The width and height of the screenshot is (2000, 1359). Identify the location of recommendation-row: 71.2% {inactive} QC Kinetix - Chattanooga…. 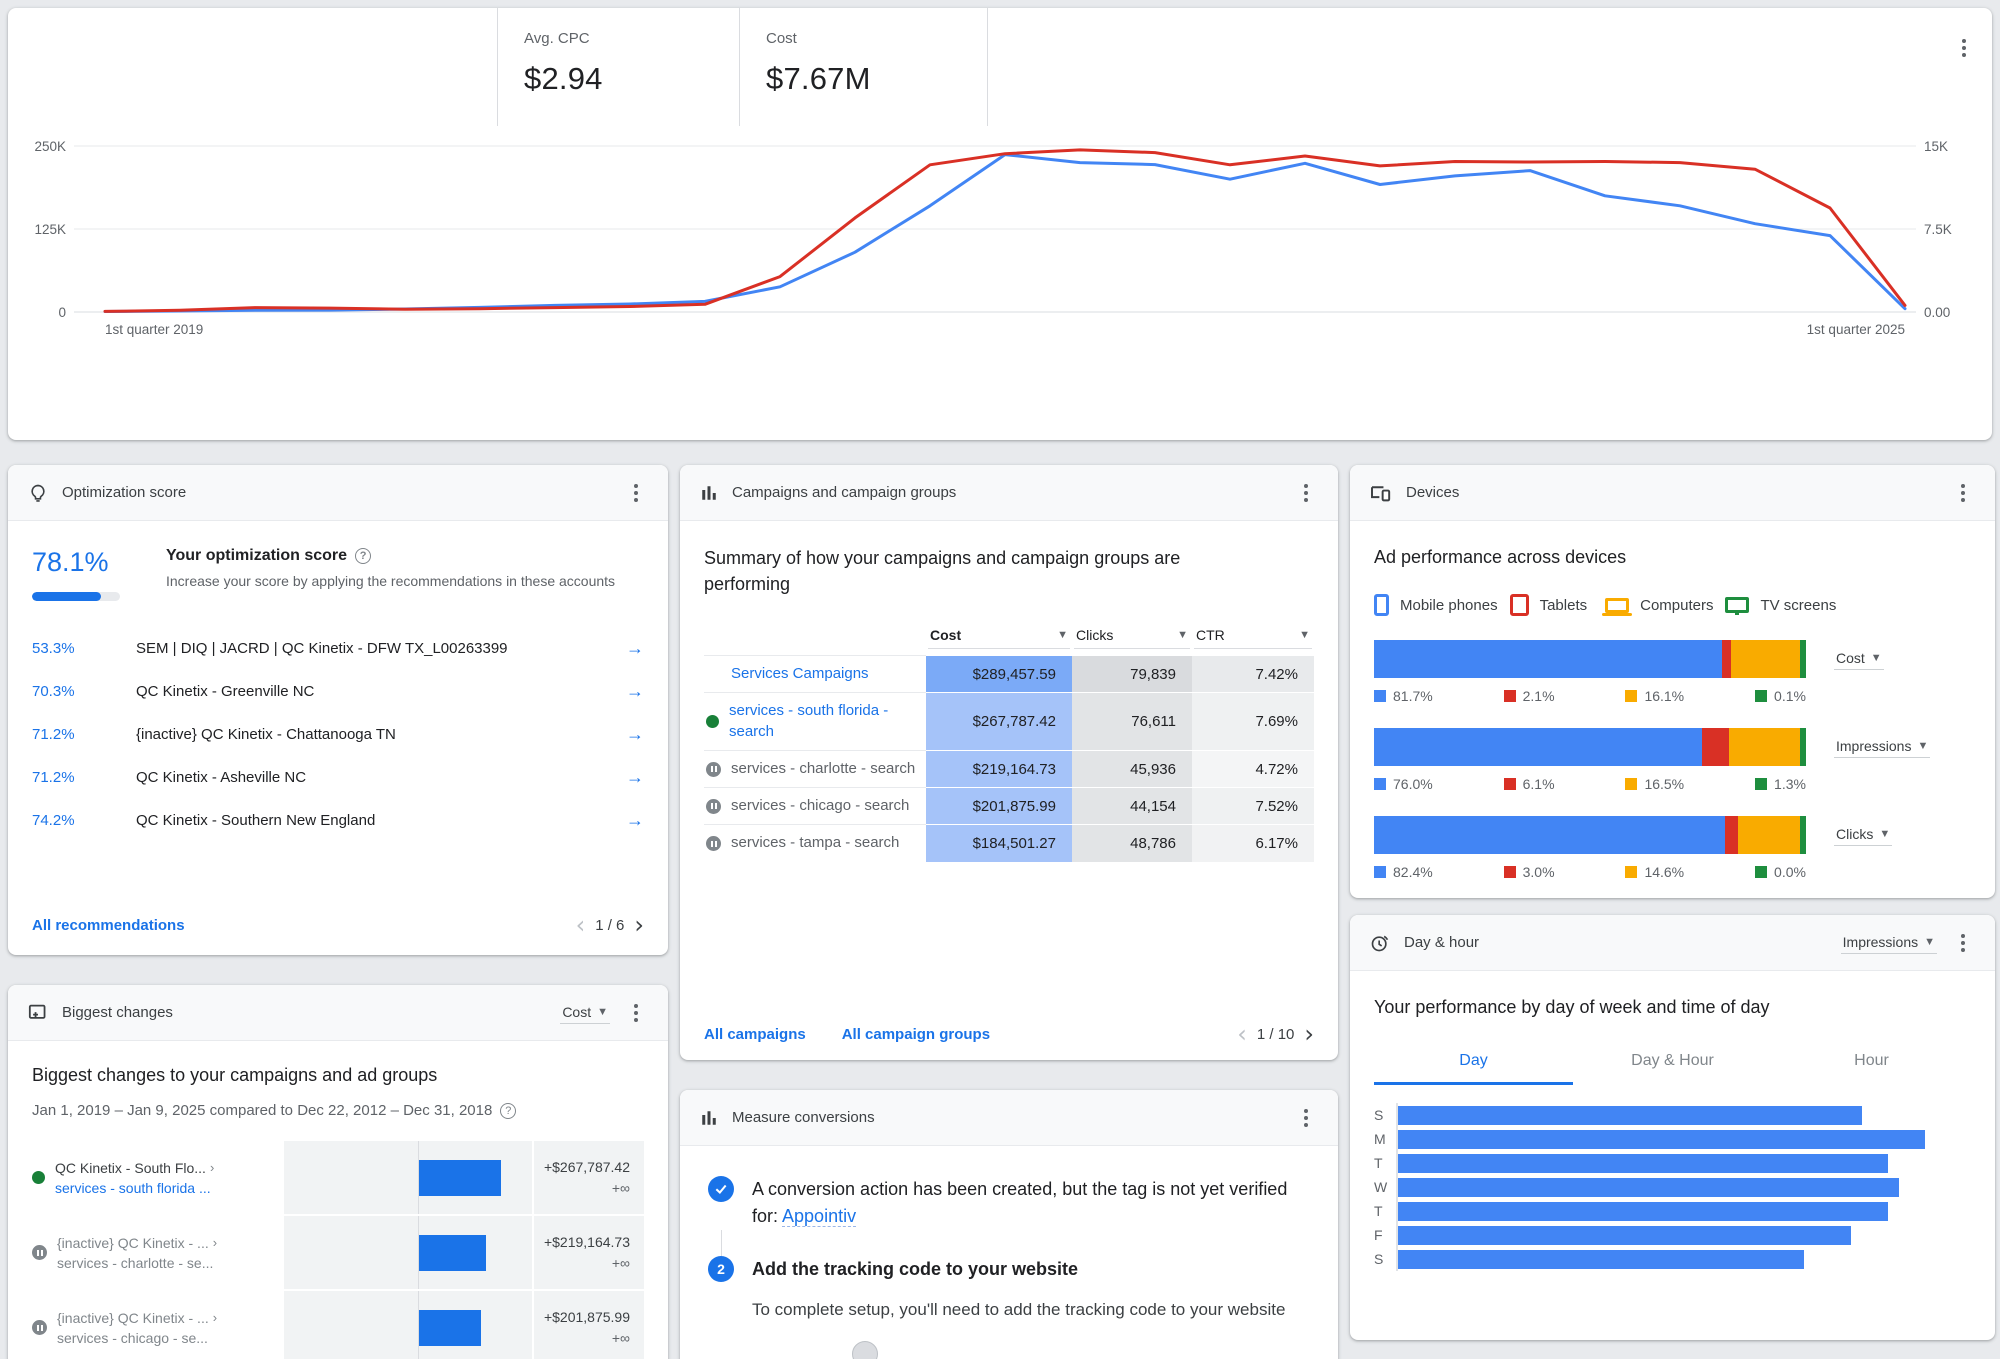
(338, 734).